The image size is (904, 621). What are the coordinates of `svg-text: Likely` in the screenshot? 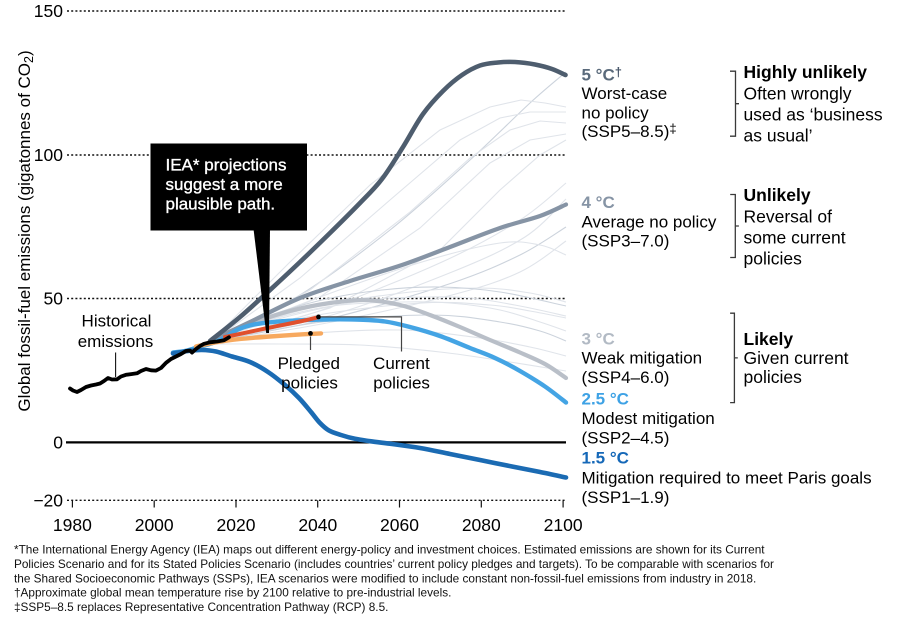 It's located at (769, 339).